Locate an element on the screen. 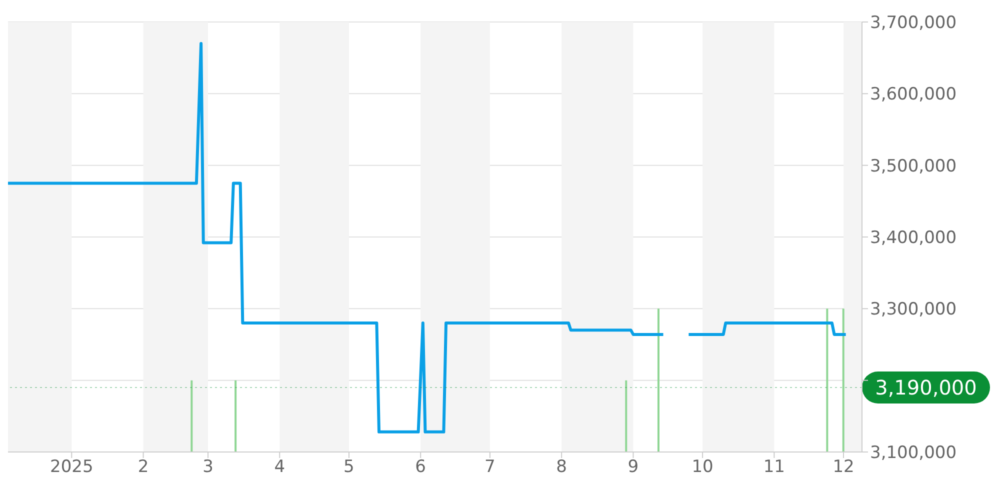 Image resolution: width=1000 pixels, height=500 pixels. x-tick-label: 5 is located at coordinates (349, 467).